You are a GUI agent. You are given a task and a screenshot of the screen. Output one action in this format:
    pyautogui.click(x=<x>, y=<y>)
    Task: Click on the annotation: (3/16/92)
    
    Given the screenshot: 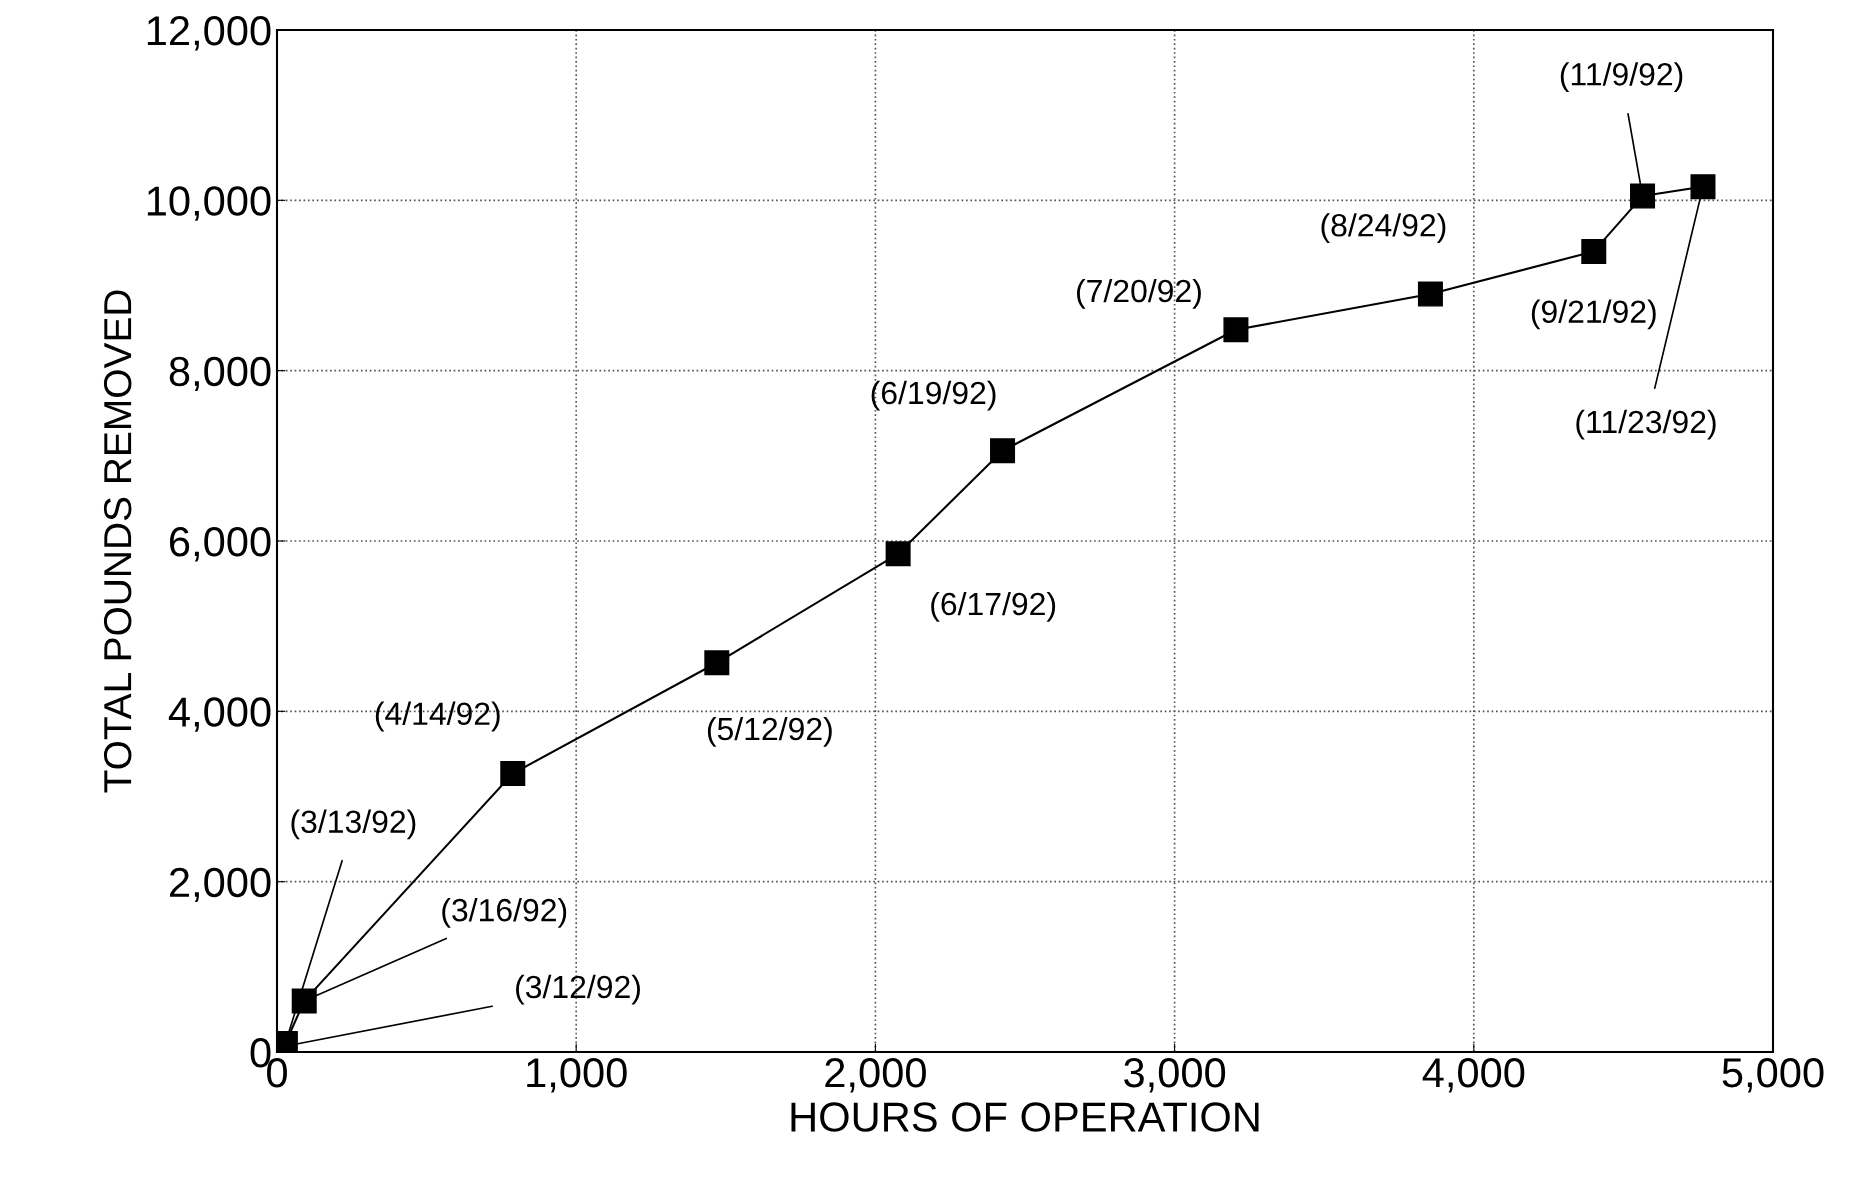 What is the action you would take?
    pyautogui.click(x=504, y=913)
    